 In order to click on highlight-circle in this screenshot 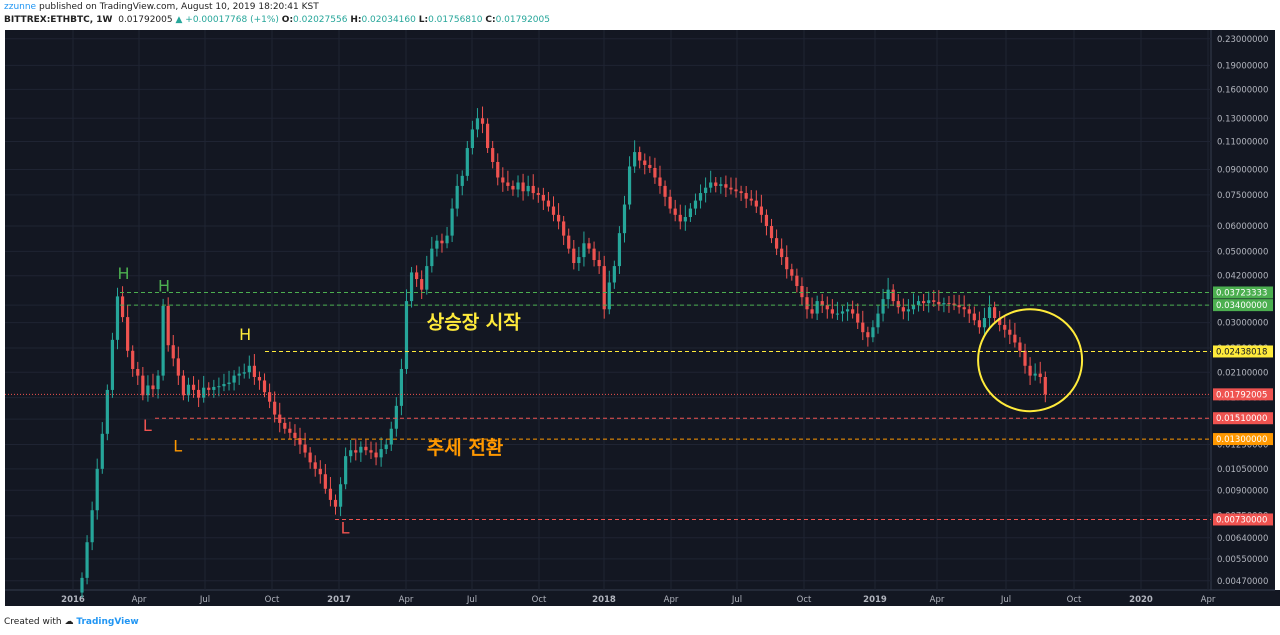, I will do `click(1030, 360)`.